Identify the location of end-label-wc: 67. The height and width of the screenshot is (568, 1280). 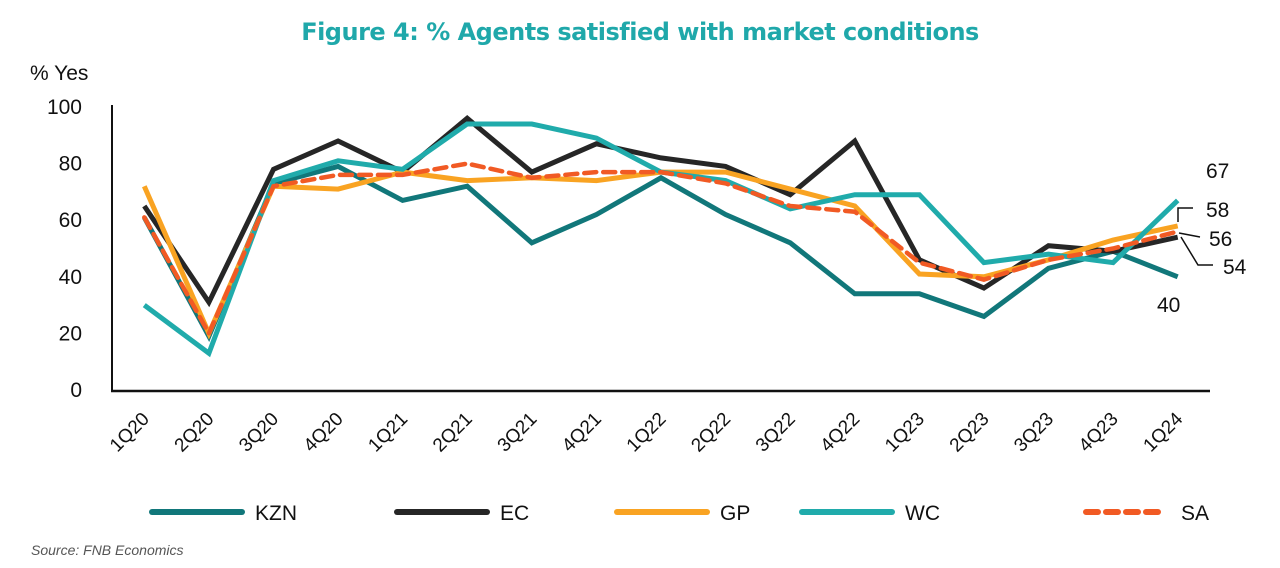
(1217, 171).